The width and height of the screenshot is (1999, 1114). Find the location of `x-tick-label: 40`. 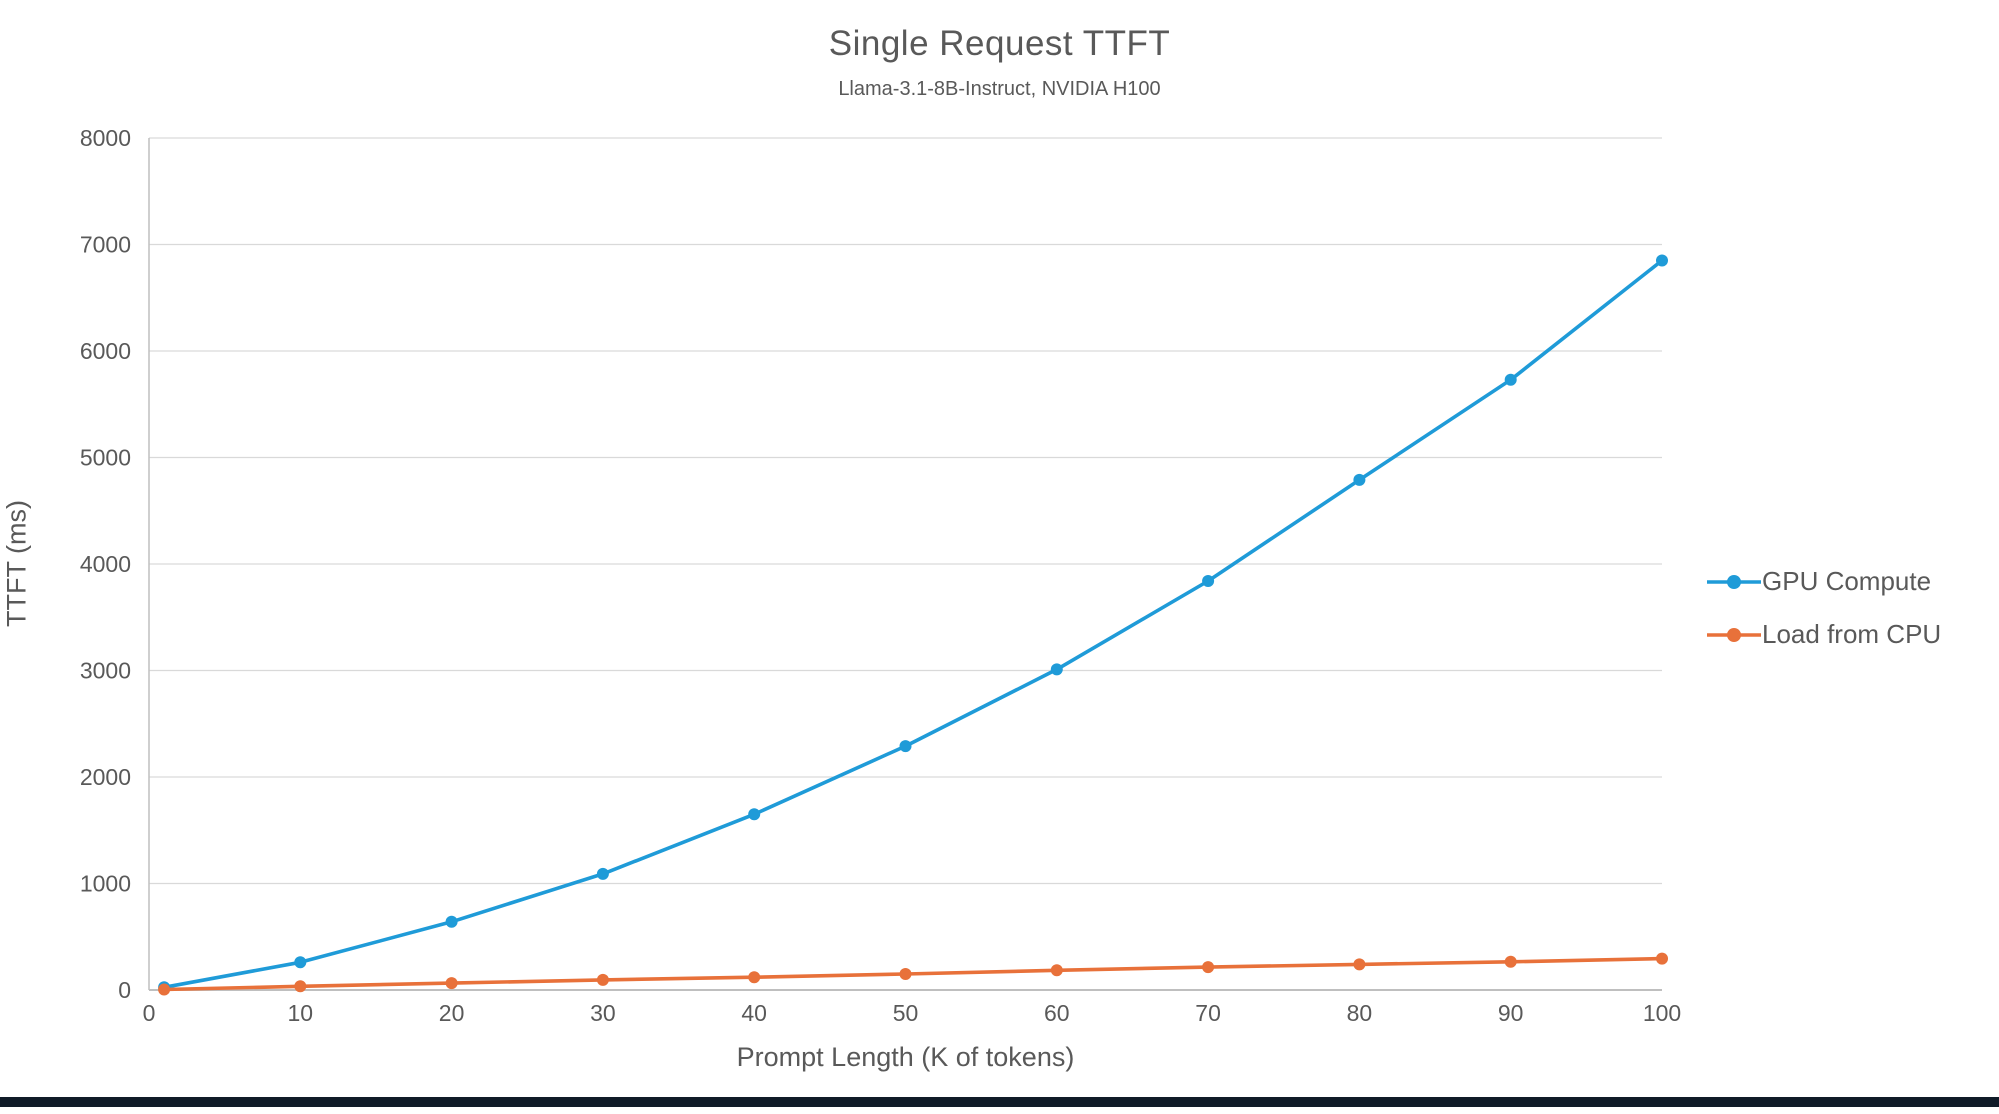

x-tick-label: 40 is located at coordinates (754, 1013).